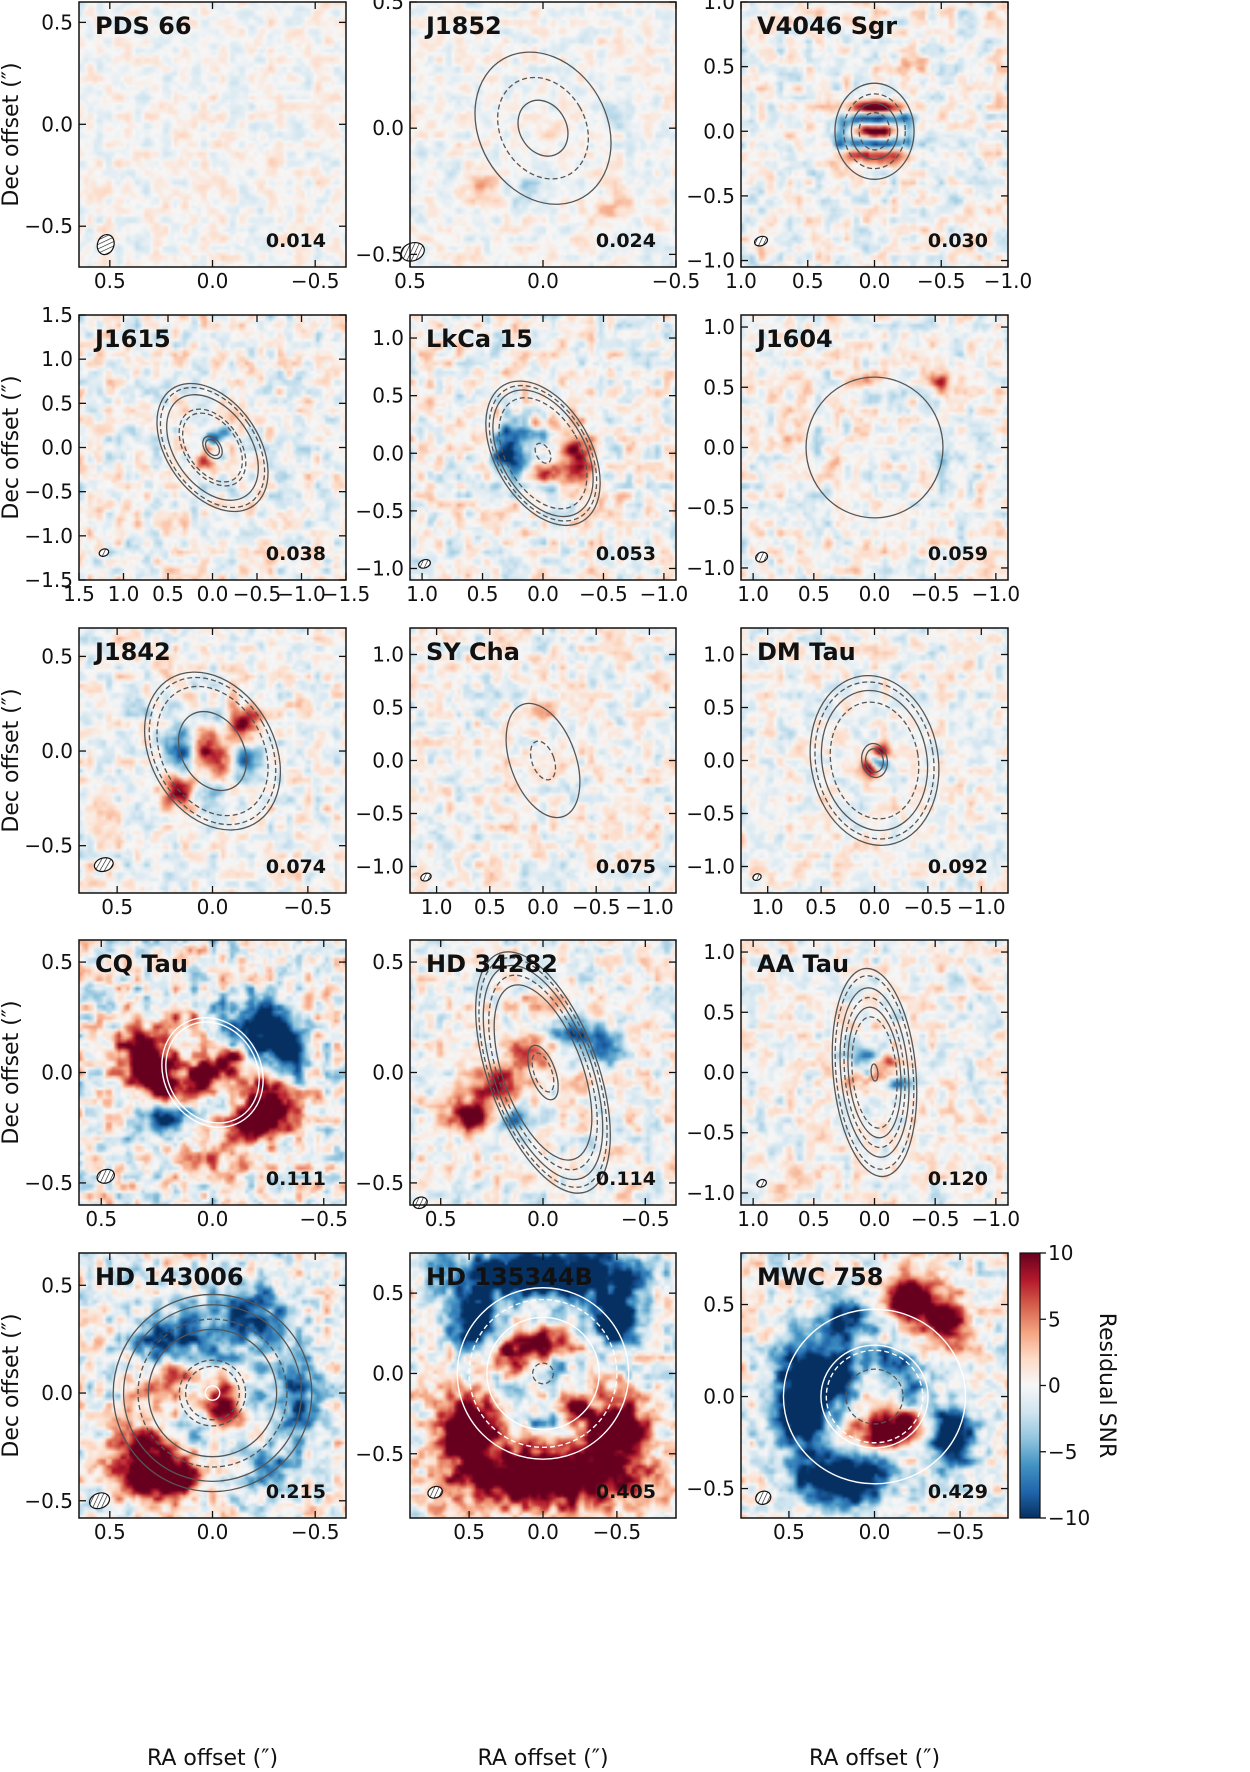 The height and width of the screenshot is (1772, 1250). Describe the element at coordinates (958, 554) in the screenshot. I see `panel-value: 0.059` at that location.